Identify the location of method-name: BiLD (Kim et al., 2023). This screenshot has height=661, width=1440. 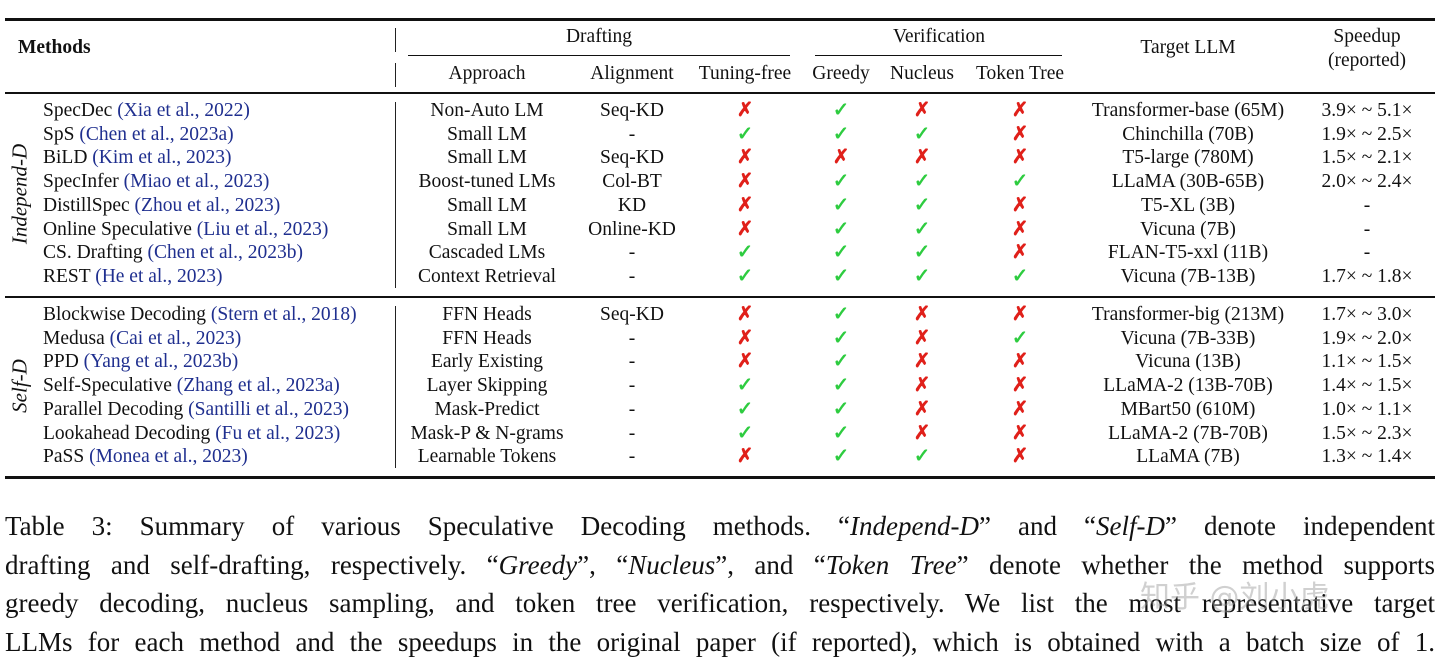
(137, 158).